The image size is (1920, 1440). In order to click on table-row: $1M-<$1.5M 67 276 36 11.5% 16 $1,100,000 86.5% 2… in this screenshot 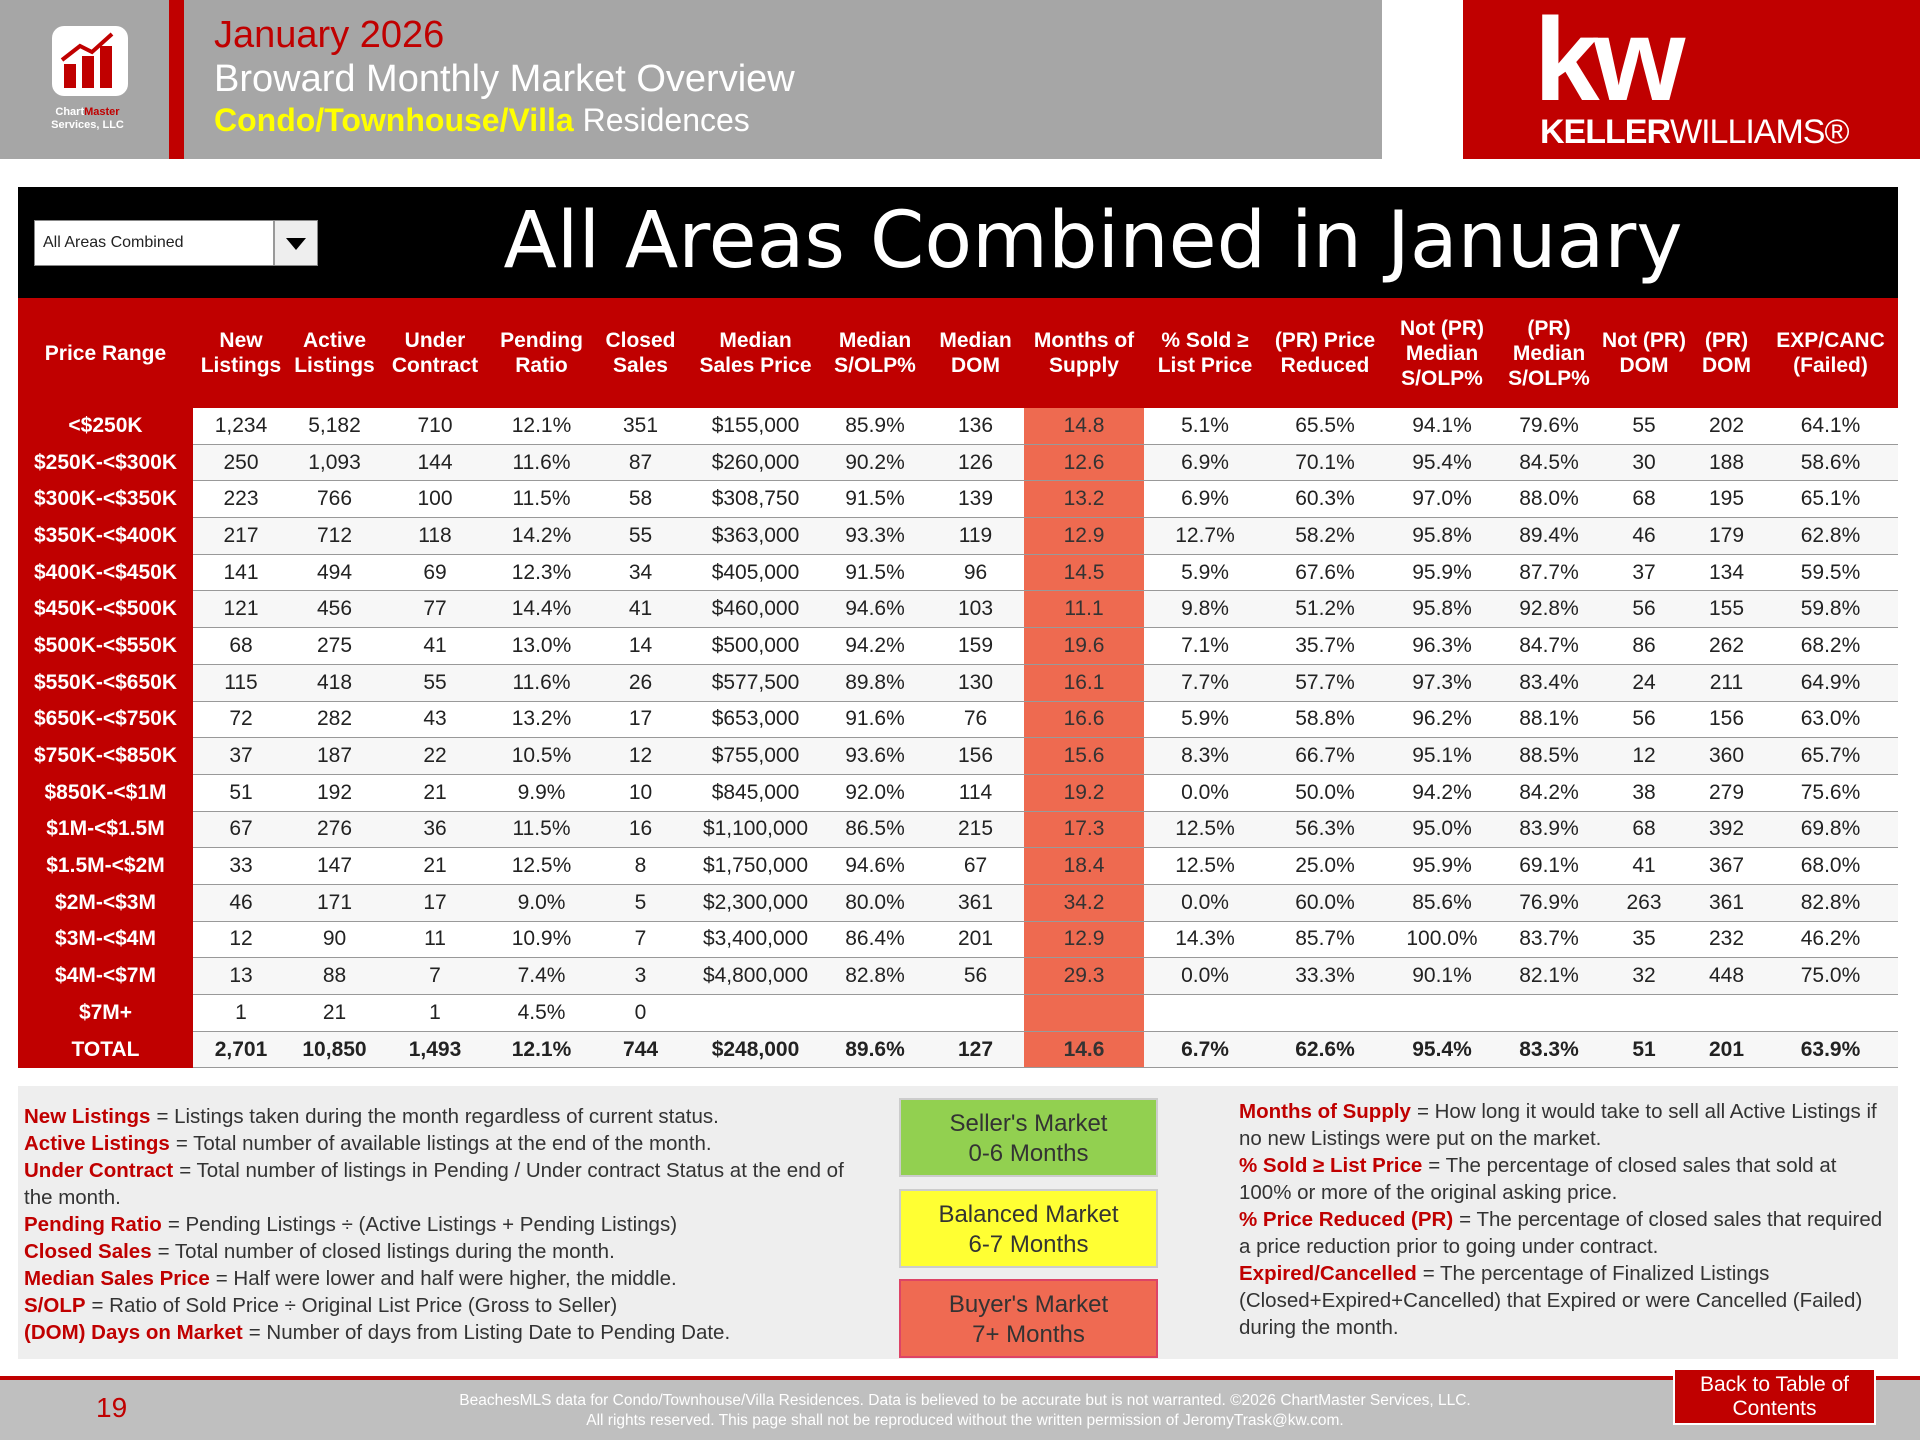, I will do `click(958, 830)`.